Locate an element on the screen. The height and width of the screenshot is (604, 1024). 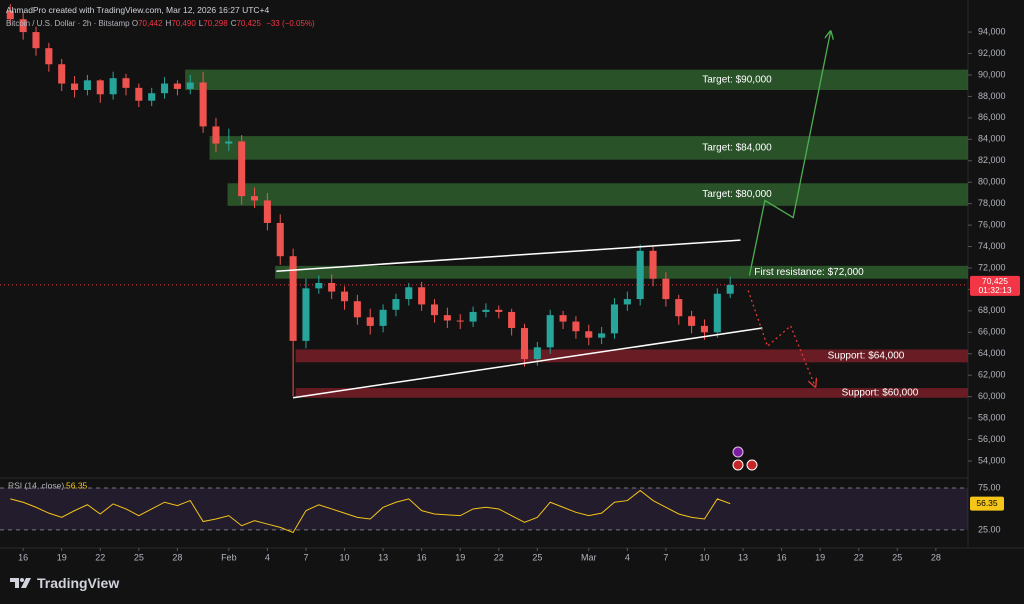
y-tick-label: 76,000 is located at coordinates (992, 224).